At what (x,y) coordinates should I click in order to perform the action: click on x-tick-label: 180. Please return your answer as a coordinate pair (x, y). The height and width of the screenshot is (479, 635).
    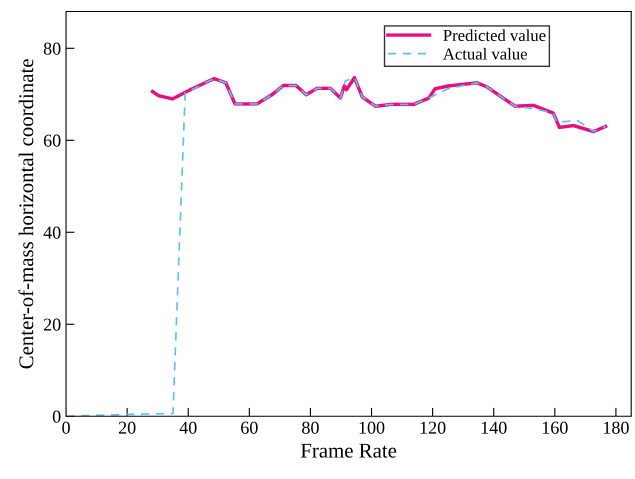
    Looking at the image, I should click on (616, 428).